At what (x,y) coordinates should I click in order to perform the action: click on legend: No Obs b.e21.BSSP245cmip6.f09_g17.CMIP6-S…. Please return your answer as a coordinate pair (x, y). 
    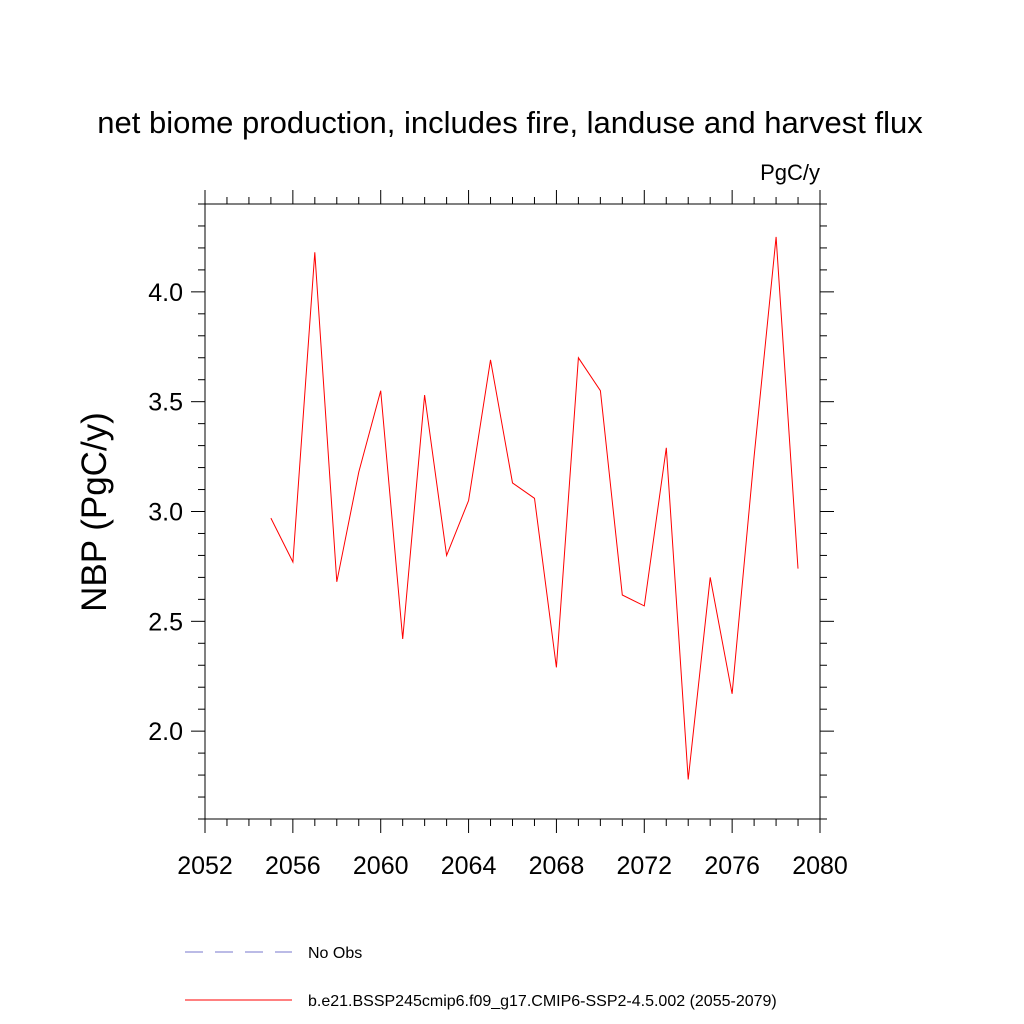
    Looking at the image, I should click on (481, 977).